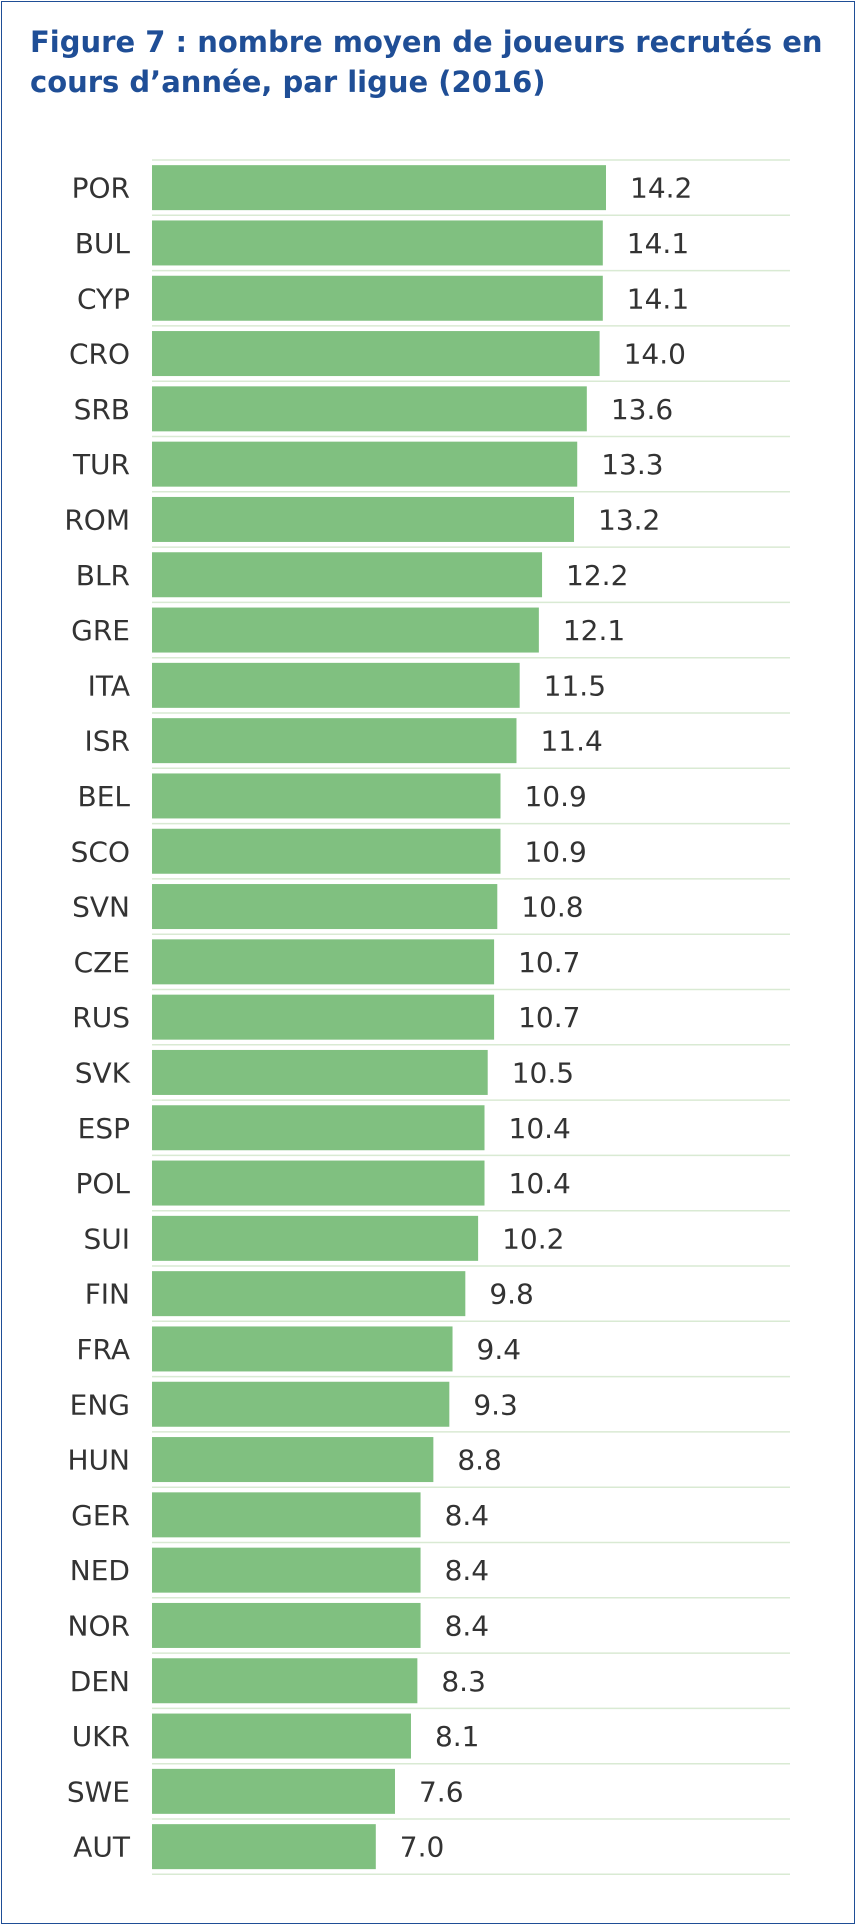  Describe the element at coordinates (293, 1460) in the screenshot. I see `bar-hun` at that location.